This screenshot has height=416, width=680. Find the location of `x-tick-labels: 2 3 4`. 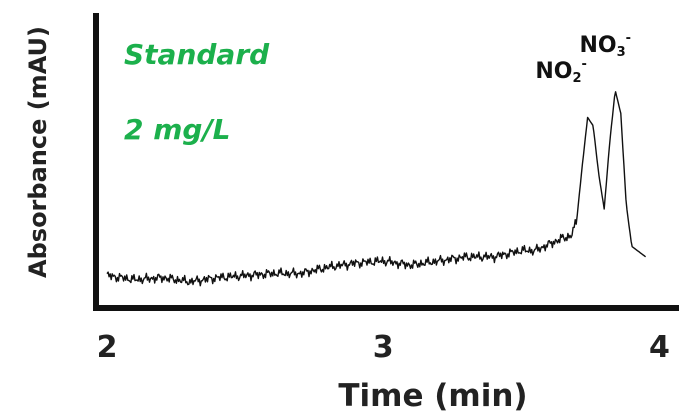

x-tick-labels: 2 3 4 is located at coordinates (383, 347).